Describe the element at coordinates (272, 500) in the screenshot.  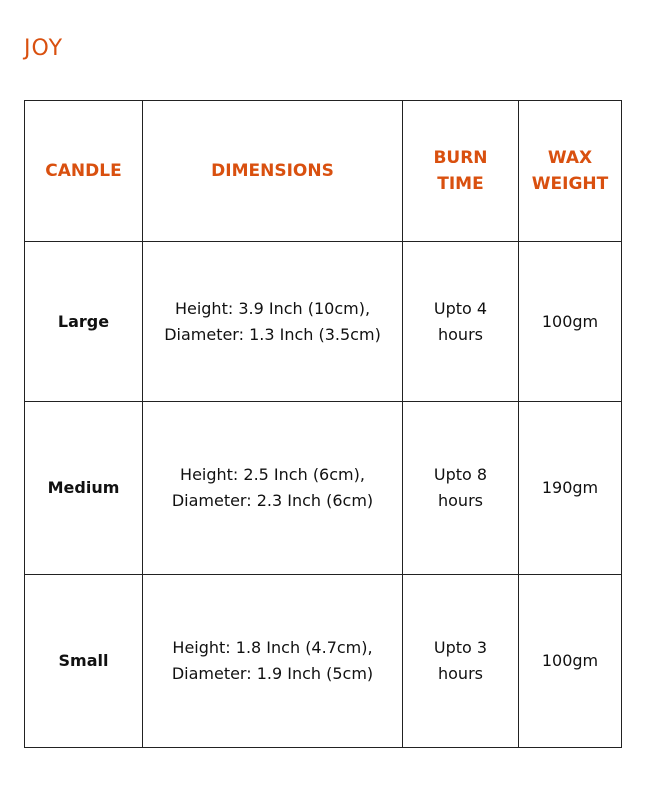
I see `diameter-text: Diameter: 2.3 Inch (6cm)` at that location.